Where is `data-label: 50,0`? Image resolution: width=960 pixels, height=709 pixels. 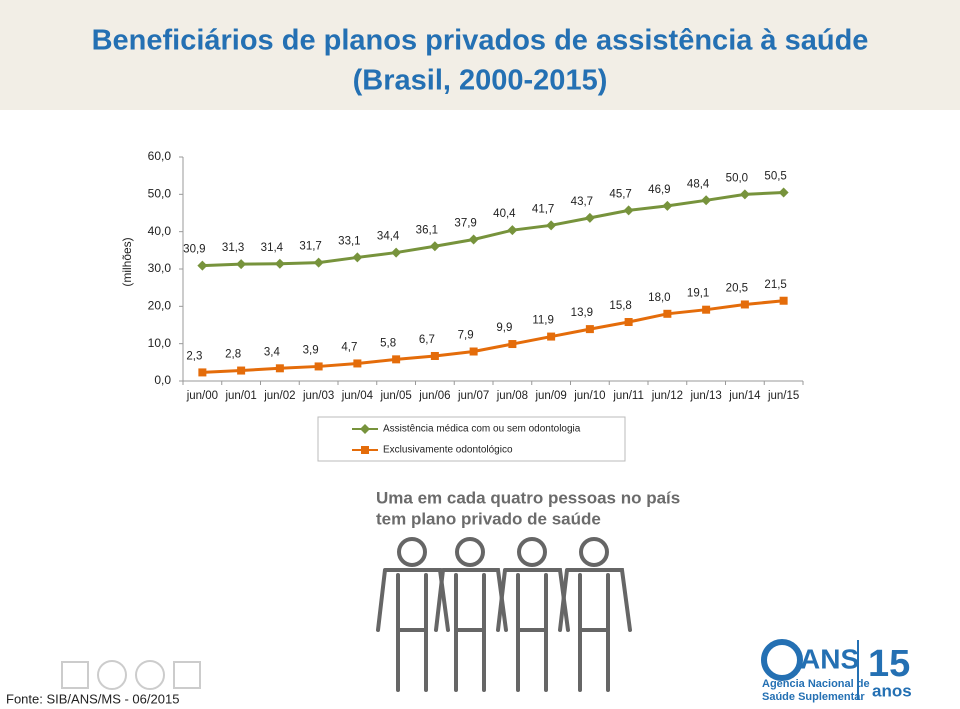
data-label: 50,0 is located at coordinates (737, 178).